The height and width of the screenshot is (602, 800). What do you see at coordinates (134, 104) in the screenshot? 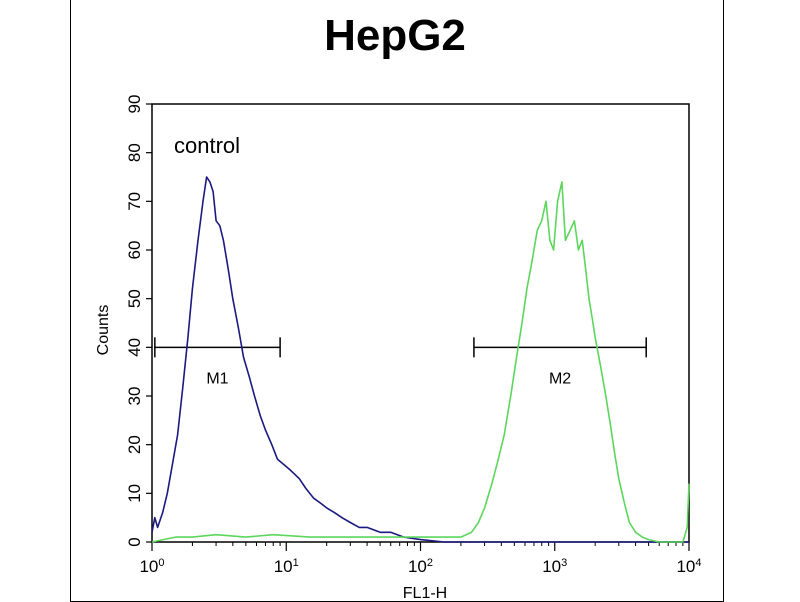
I see `y-tick-label: 90` at bounding box center [134, 104].